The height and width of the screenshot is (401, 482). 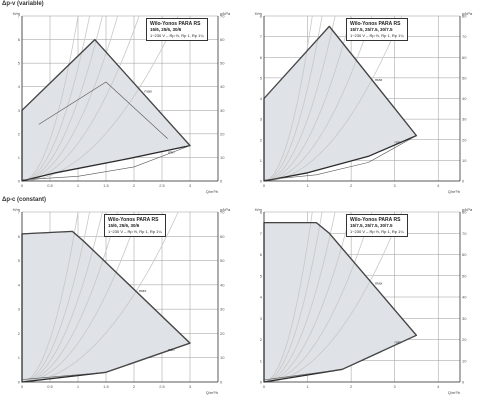 I want to click on y2-tick-label: 70, so click(x=464, y=233).